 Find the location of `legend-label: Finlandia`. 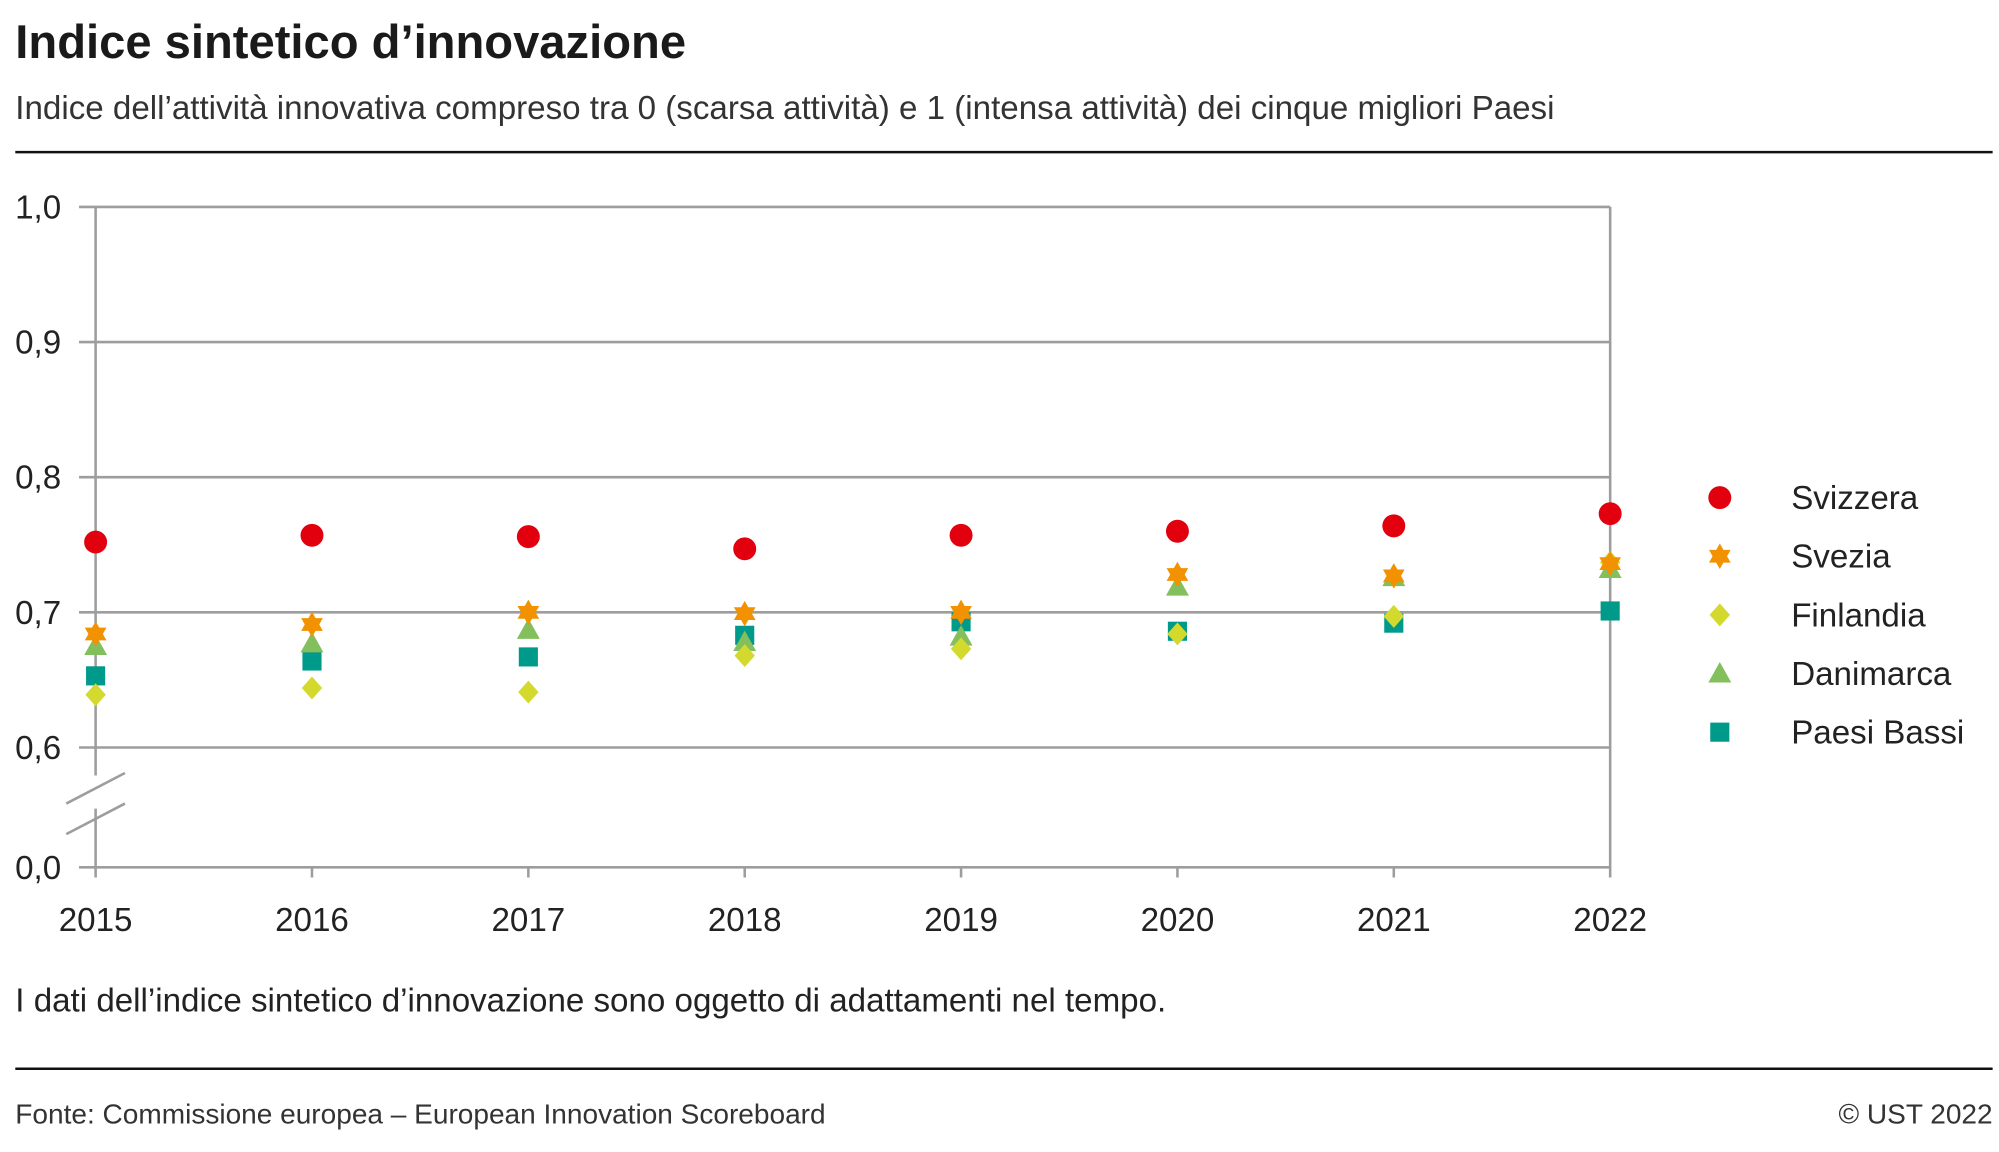

legend-label: Finlandia is located at coordinates (1858, 615).